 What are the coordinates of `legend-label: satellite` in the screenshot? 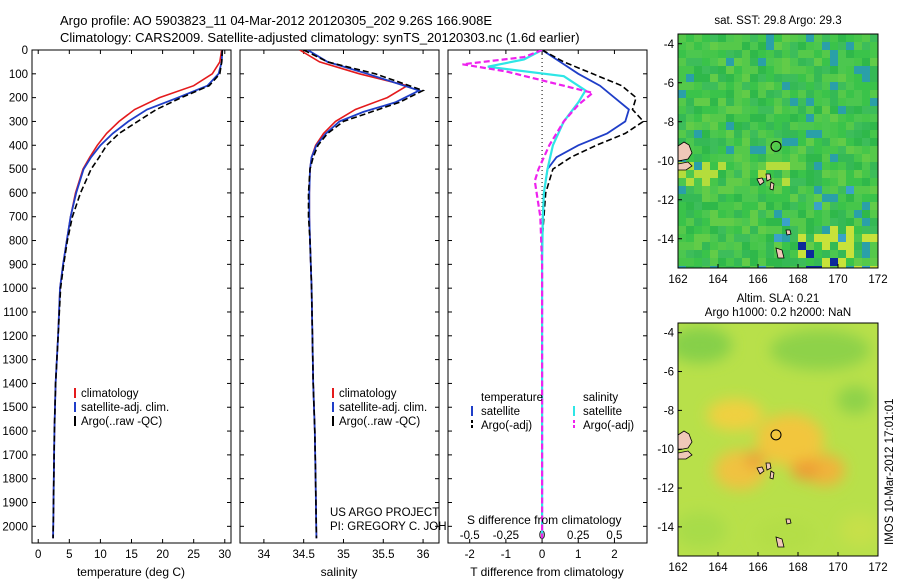 It's located at (602, 412).